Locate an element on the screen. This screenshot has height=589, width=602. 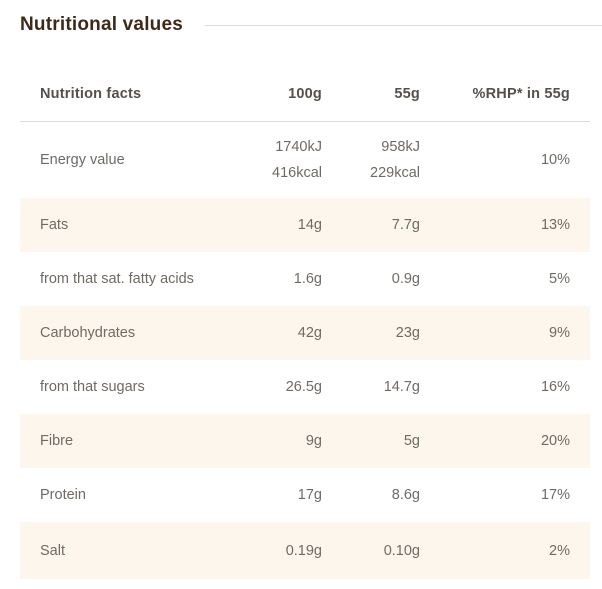
table-row-carbohydrates: Carbohydrates 42g 23g 9% is located at coordinates (305, 333).